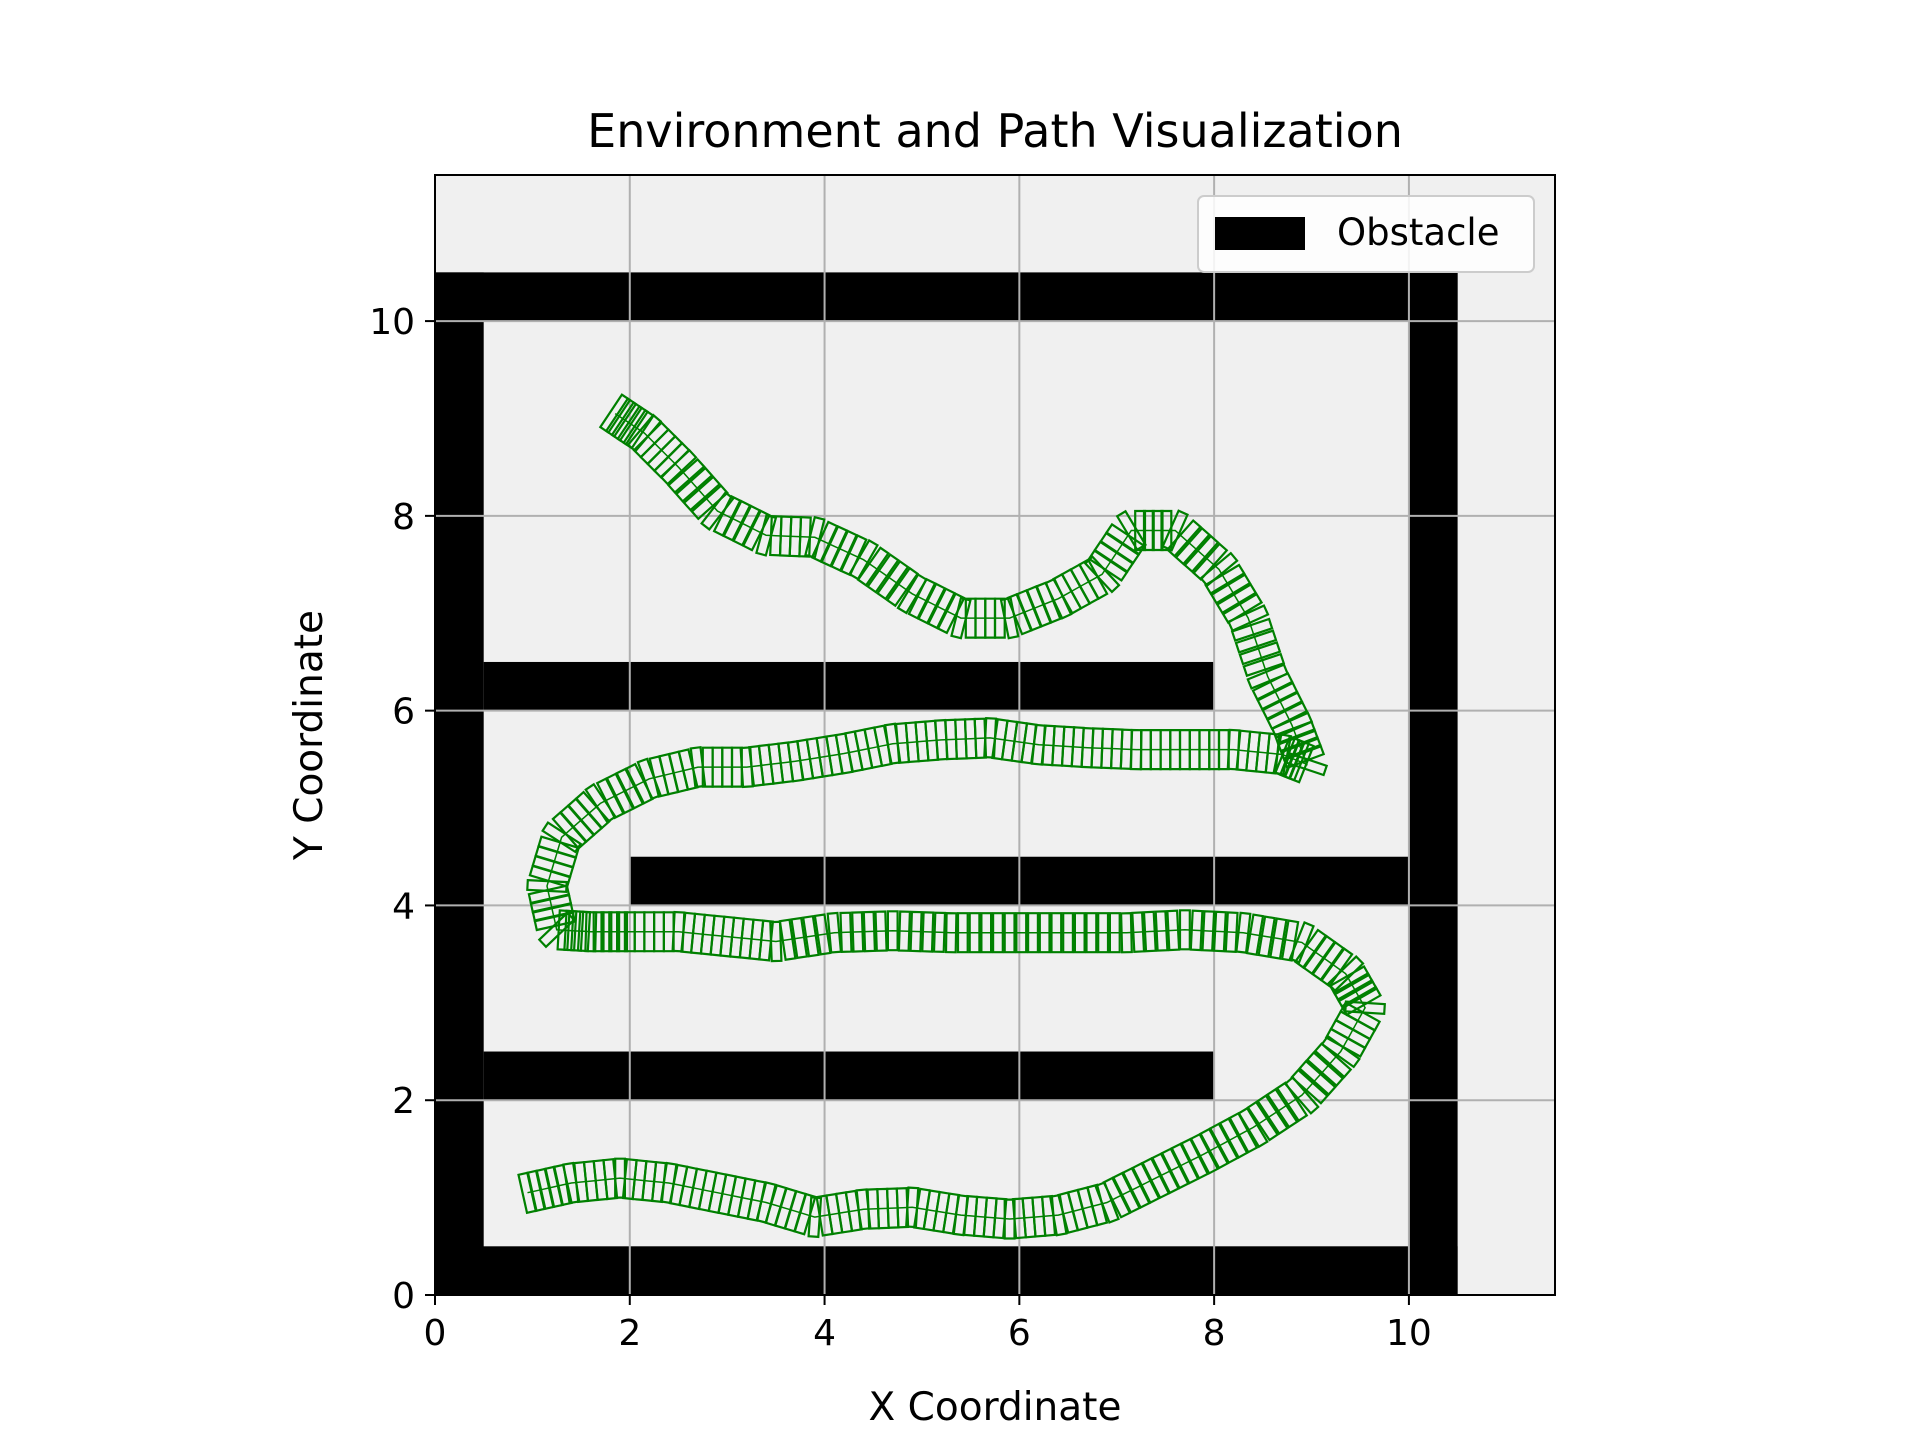 The height and width of the screenshot is (1440, 1920). What do you see at coordinates (392, 322) in the screenshot?
I see `y-tick-label-5: 10` at bounding box center [392, 322].